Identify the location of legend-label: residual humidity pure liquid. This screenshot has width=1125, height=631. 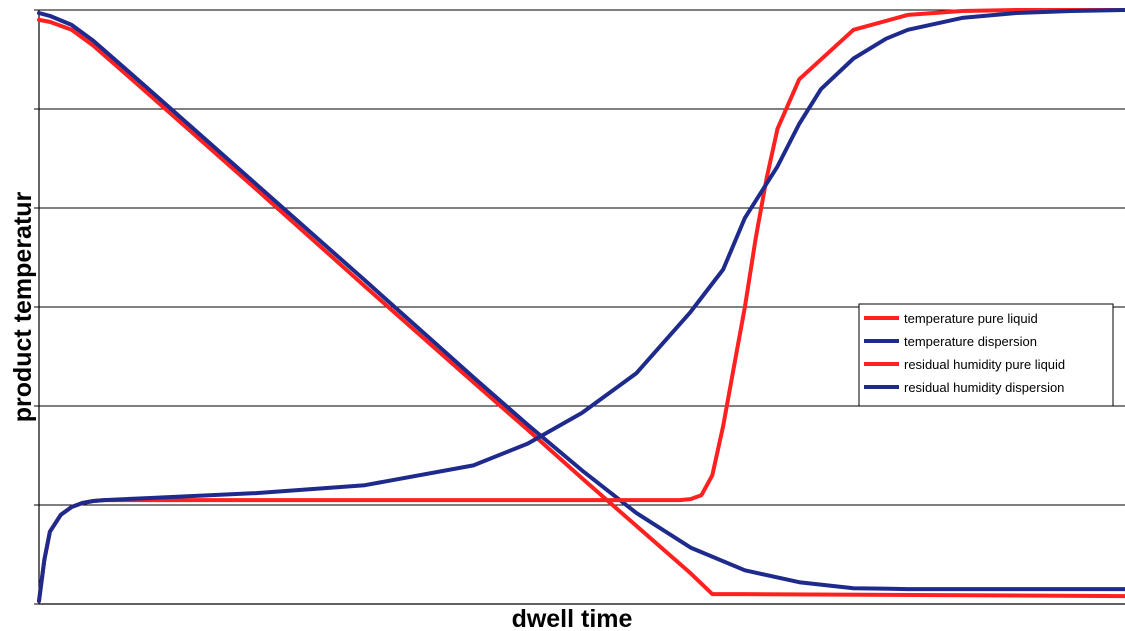
(984, 364).